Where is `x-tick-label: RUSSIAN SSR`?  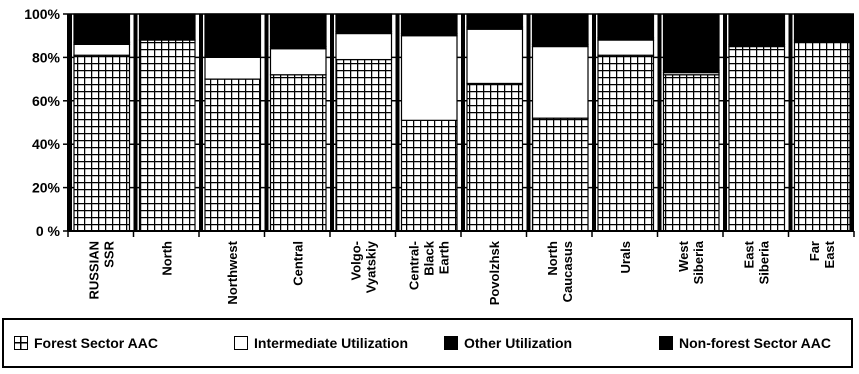
x-tick-label: RUSSIAN SSR is located at coordinates (101, 269).